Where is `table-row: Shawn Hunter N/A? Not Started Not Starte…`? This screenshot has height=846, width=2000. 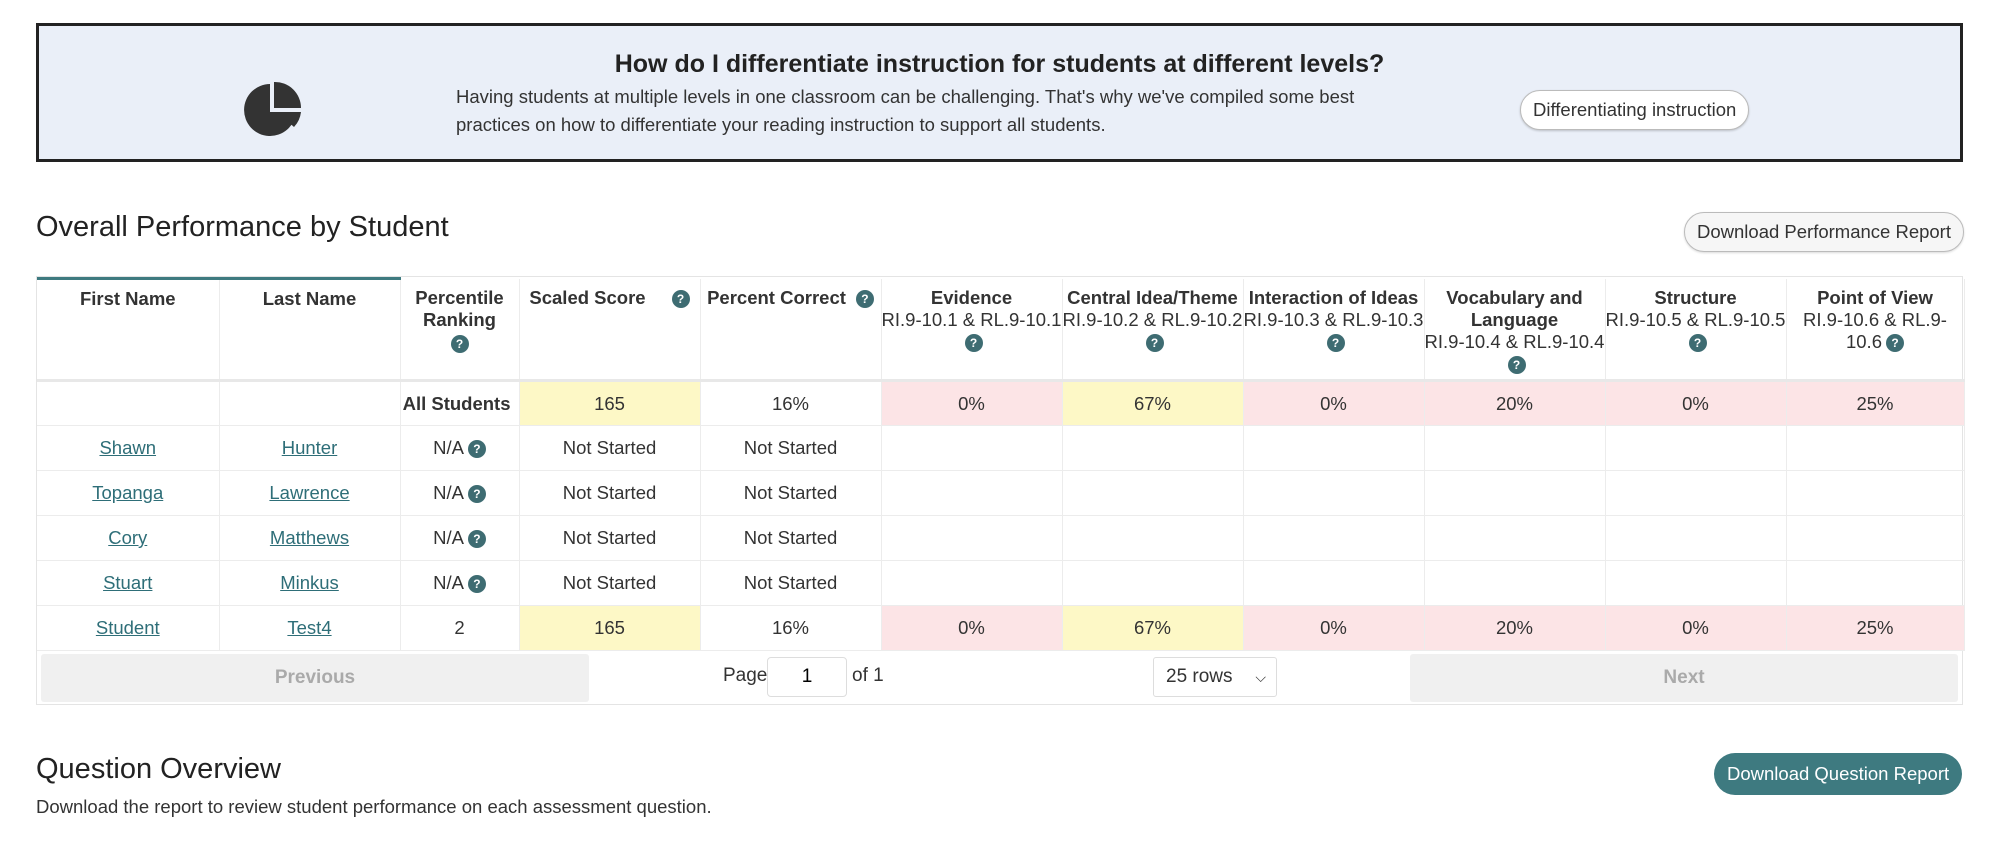
table-row: Shawn Hunter N/A? Not Started Not Starte… is located at coordinates (1001, 448).